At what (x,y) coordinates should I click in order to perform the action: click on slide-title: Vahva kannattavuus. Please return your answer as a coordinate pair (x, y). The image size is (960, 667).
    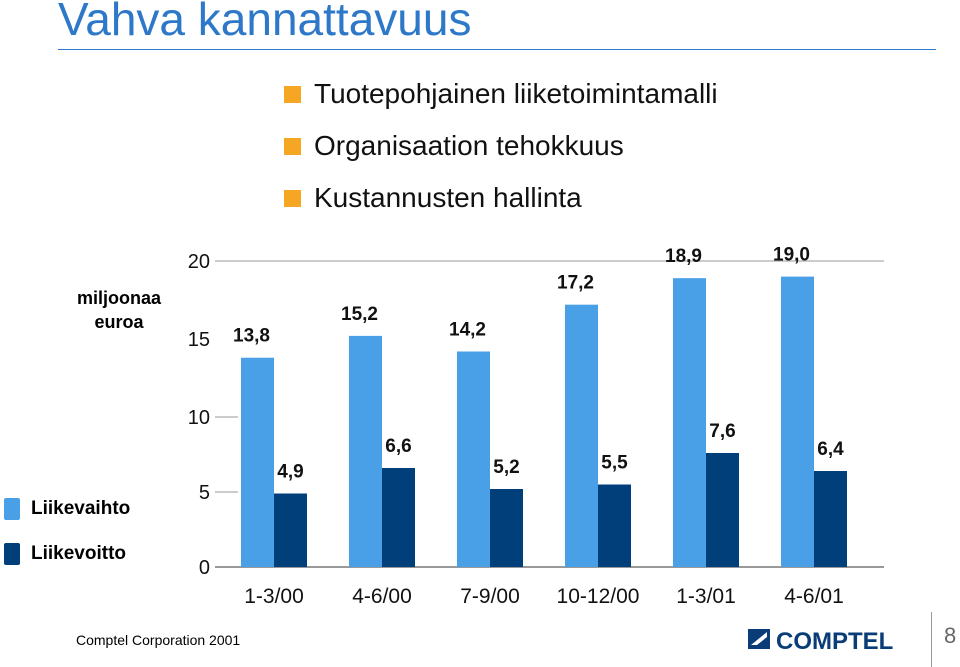
    Looking at the image, I should click on (265, 22).